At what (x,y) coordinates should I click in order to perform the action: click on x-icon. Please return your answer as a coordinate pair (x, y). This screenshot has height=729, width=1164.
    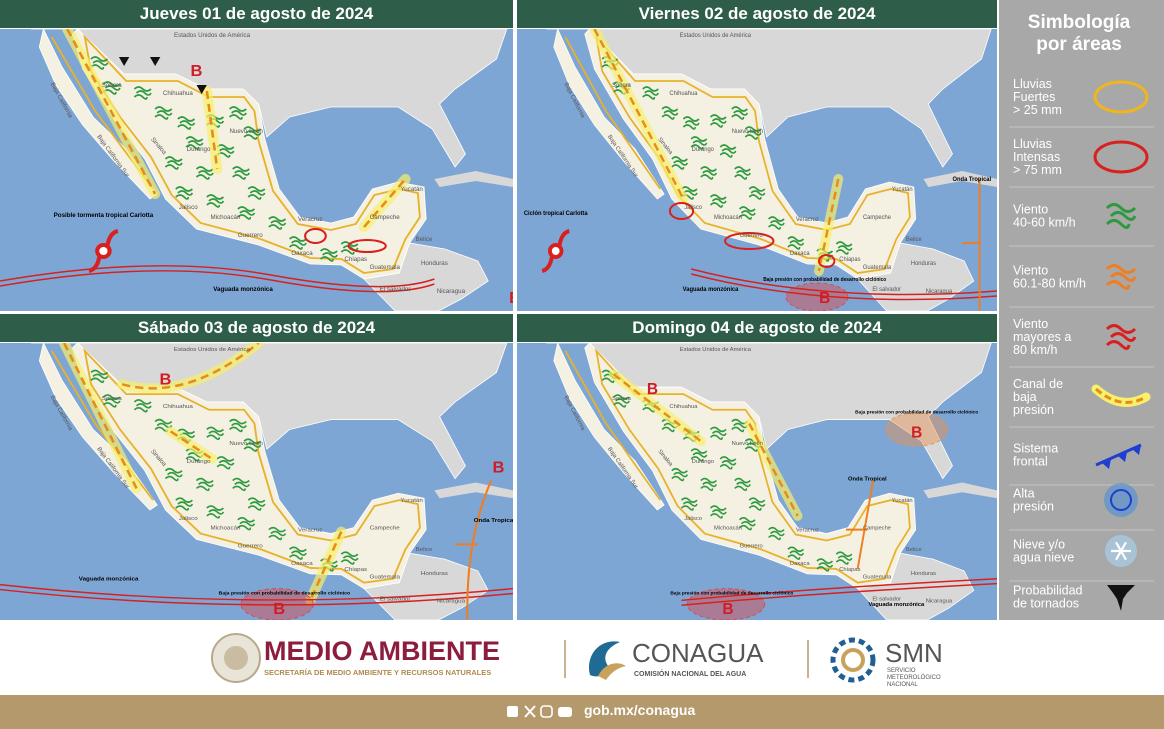
    Looking at the image, I should click on (530, 711).